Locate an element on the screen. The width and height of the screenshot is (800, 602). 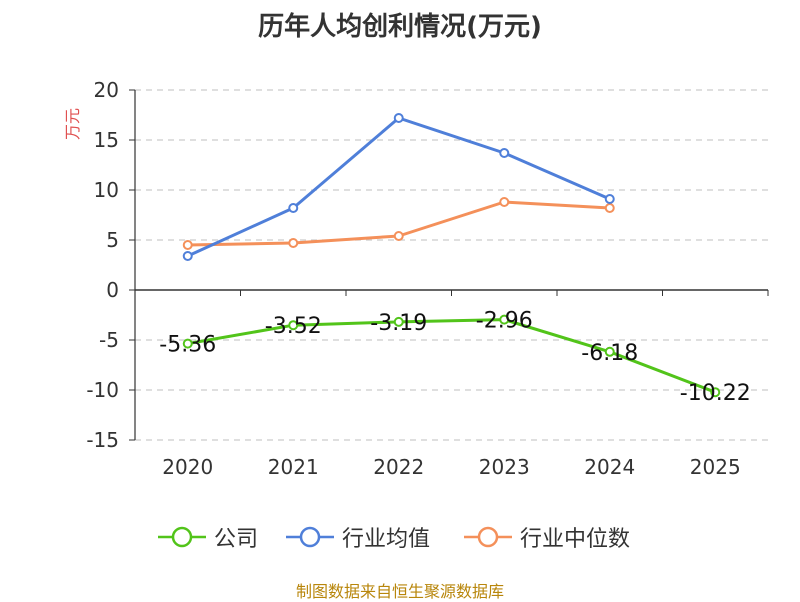
y-tick-label: -15 is located at coordinates (102, 440).